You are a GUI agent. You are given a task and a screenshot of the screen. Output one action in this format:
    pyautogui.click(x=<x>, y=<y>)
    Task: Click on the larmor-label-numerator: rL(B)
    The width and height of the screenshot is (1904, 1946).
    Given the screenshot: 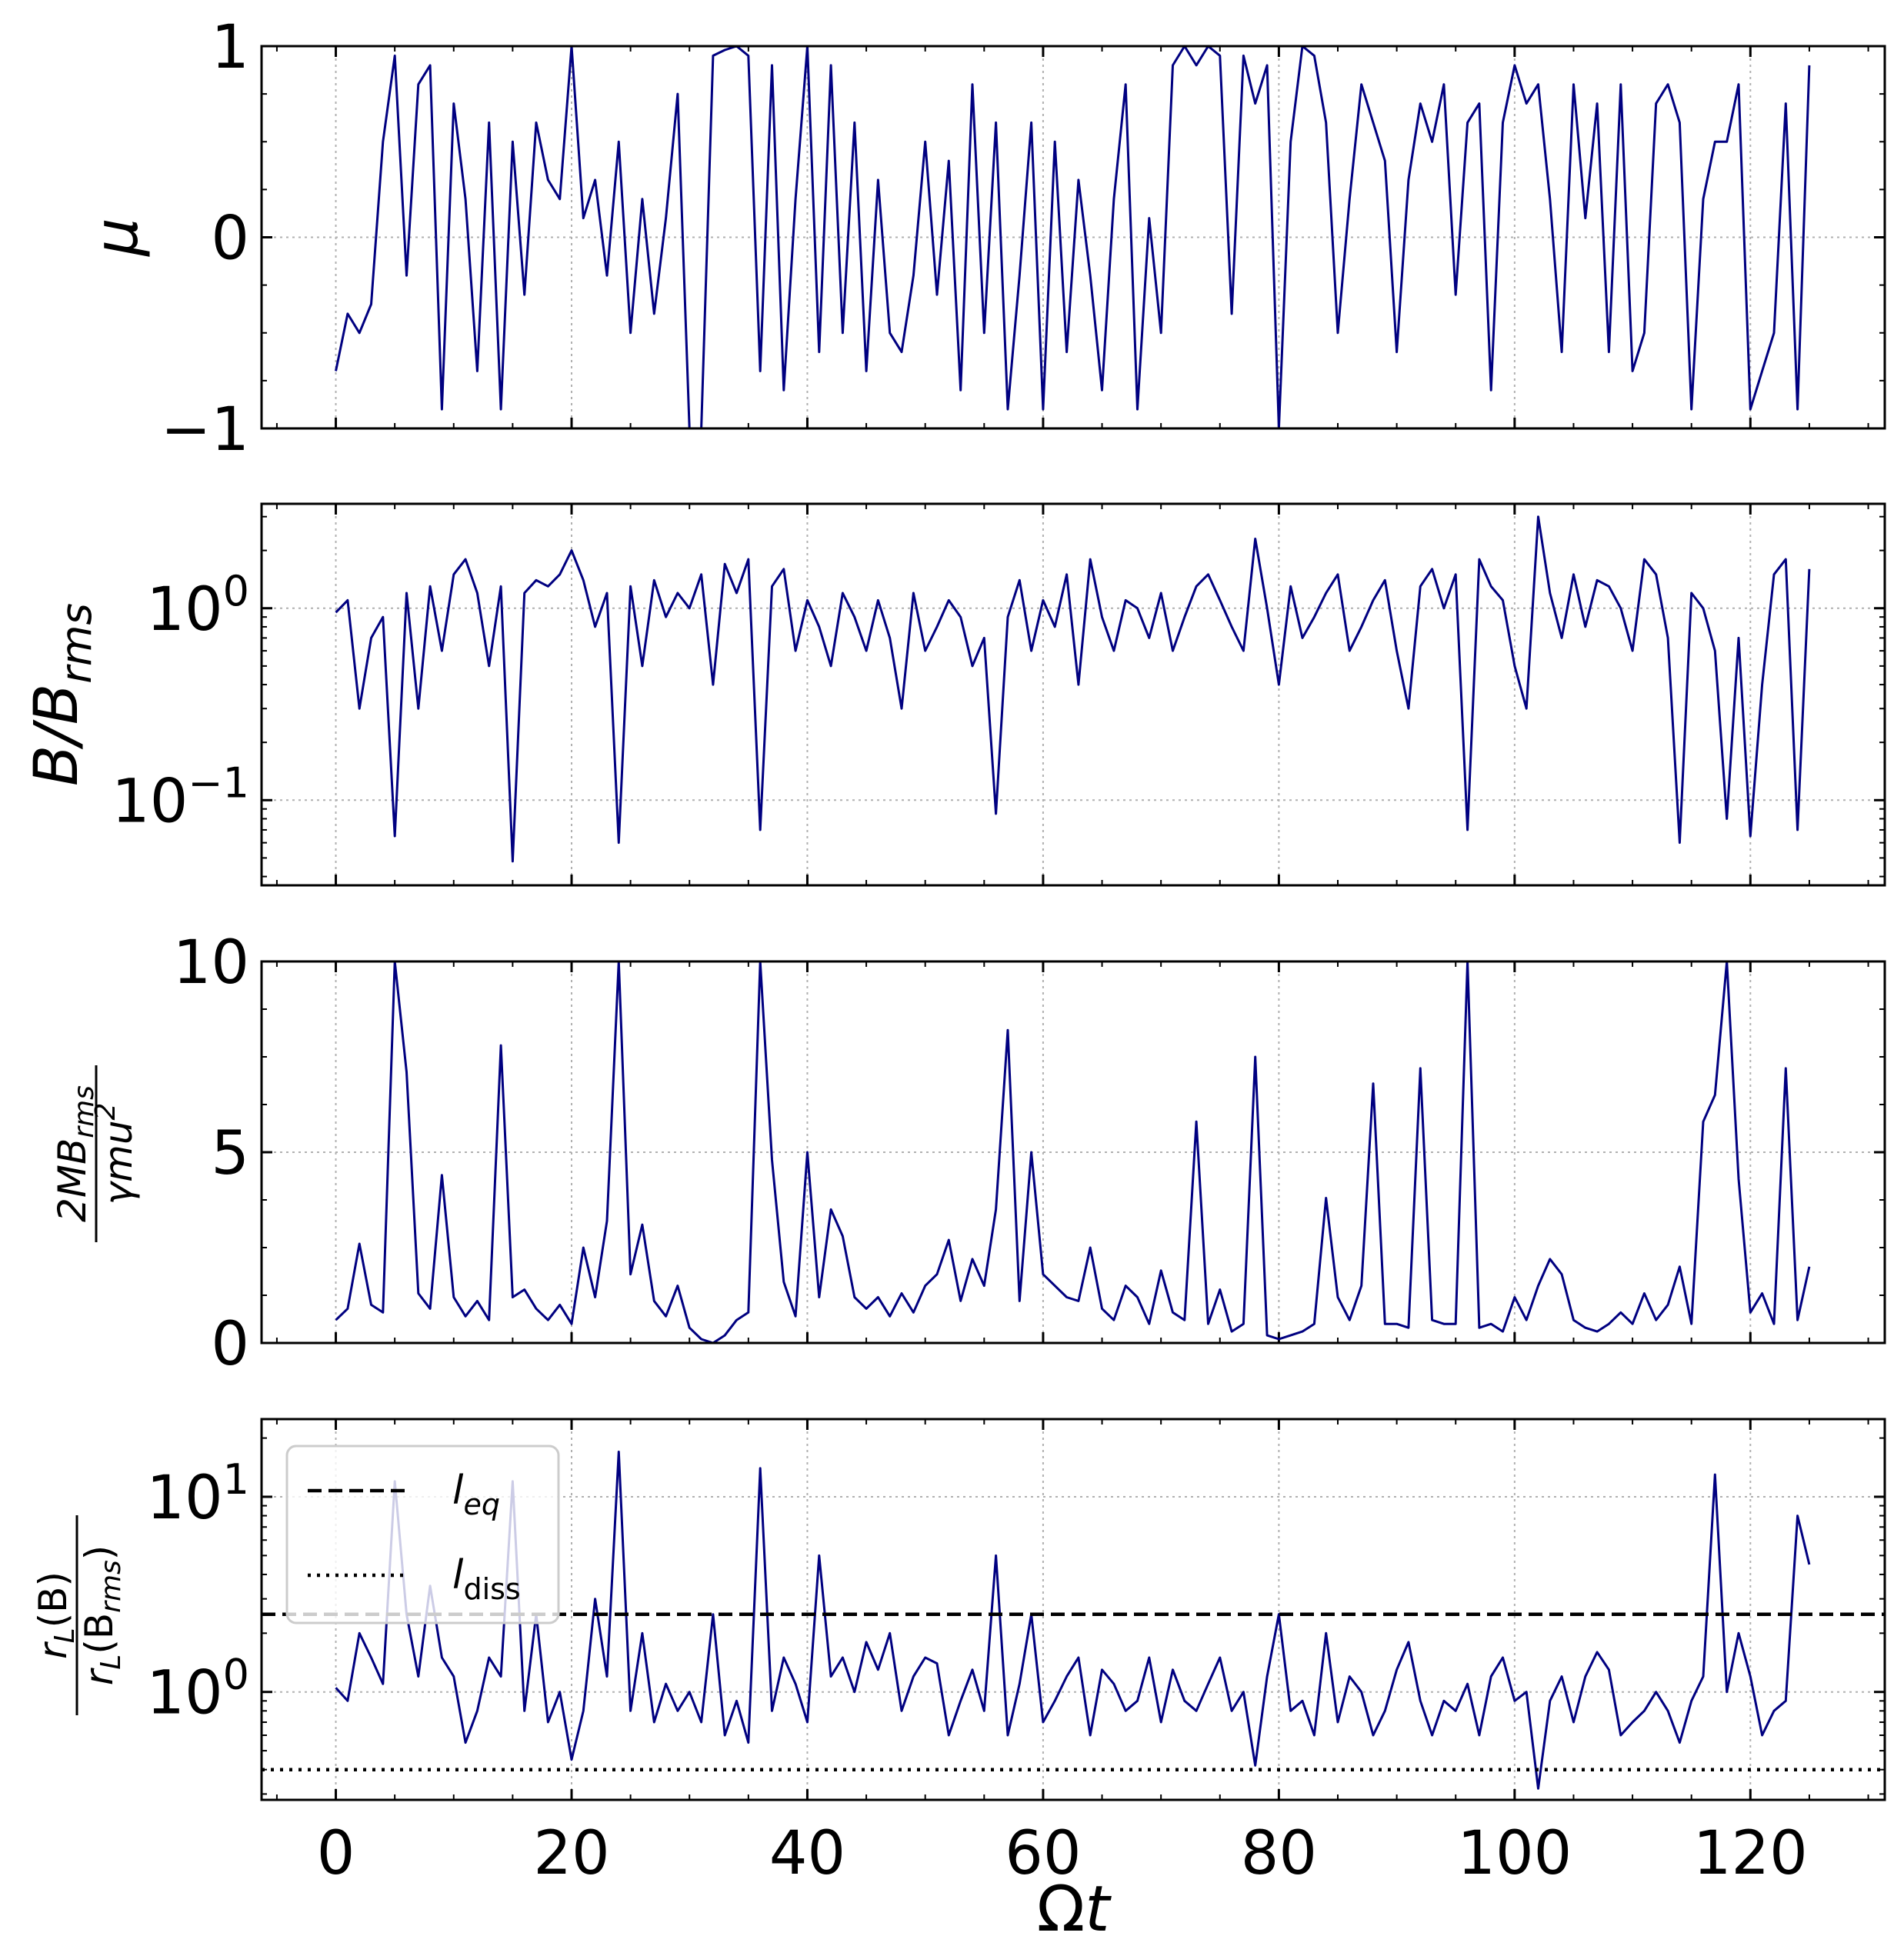 What is the action you would take?
    pyautogui.click(x=56, y=1615)
    